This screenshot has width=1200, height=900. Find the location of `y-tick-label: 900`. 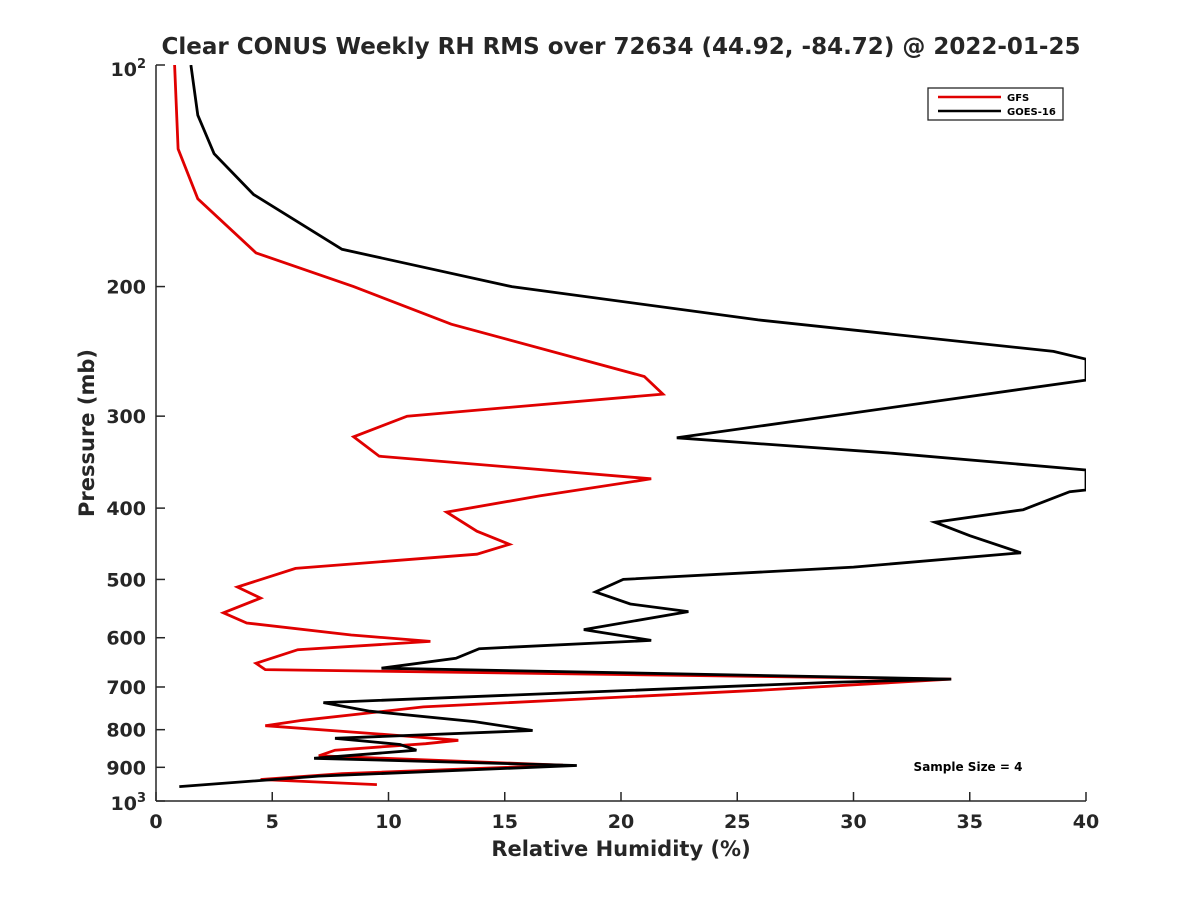

y-tick-label: 900 is located at coordinates (126, 768).